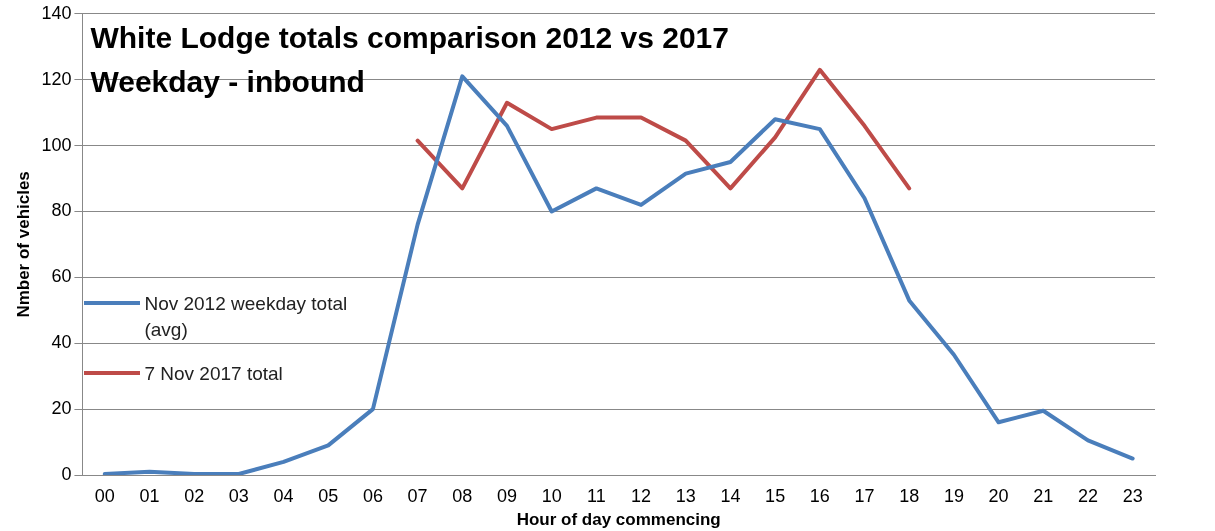  What do you see at coordinates (864, 495) in the screenshot?
I see `x-tick-label: 17` at bounding box center [864, 495].